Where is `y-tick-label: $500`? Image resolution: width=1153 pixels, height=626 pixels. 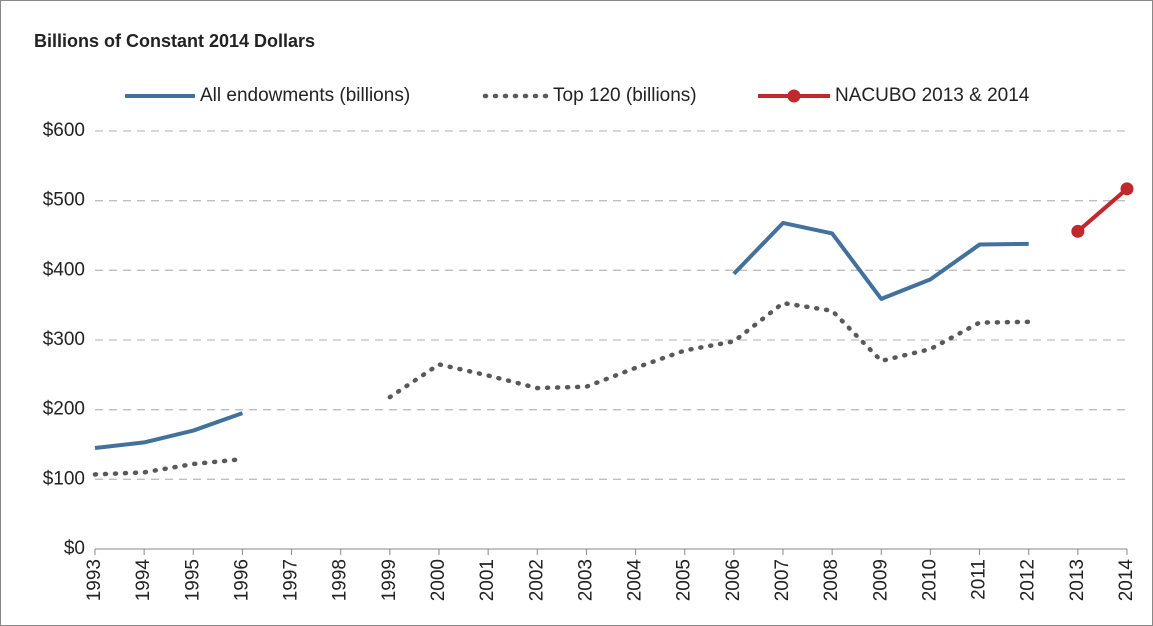 y-tick-label: $500 is located at coordinates (64, 200).